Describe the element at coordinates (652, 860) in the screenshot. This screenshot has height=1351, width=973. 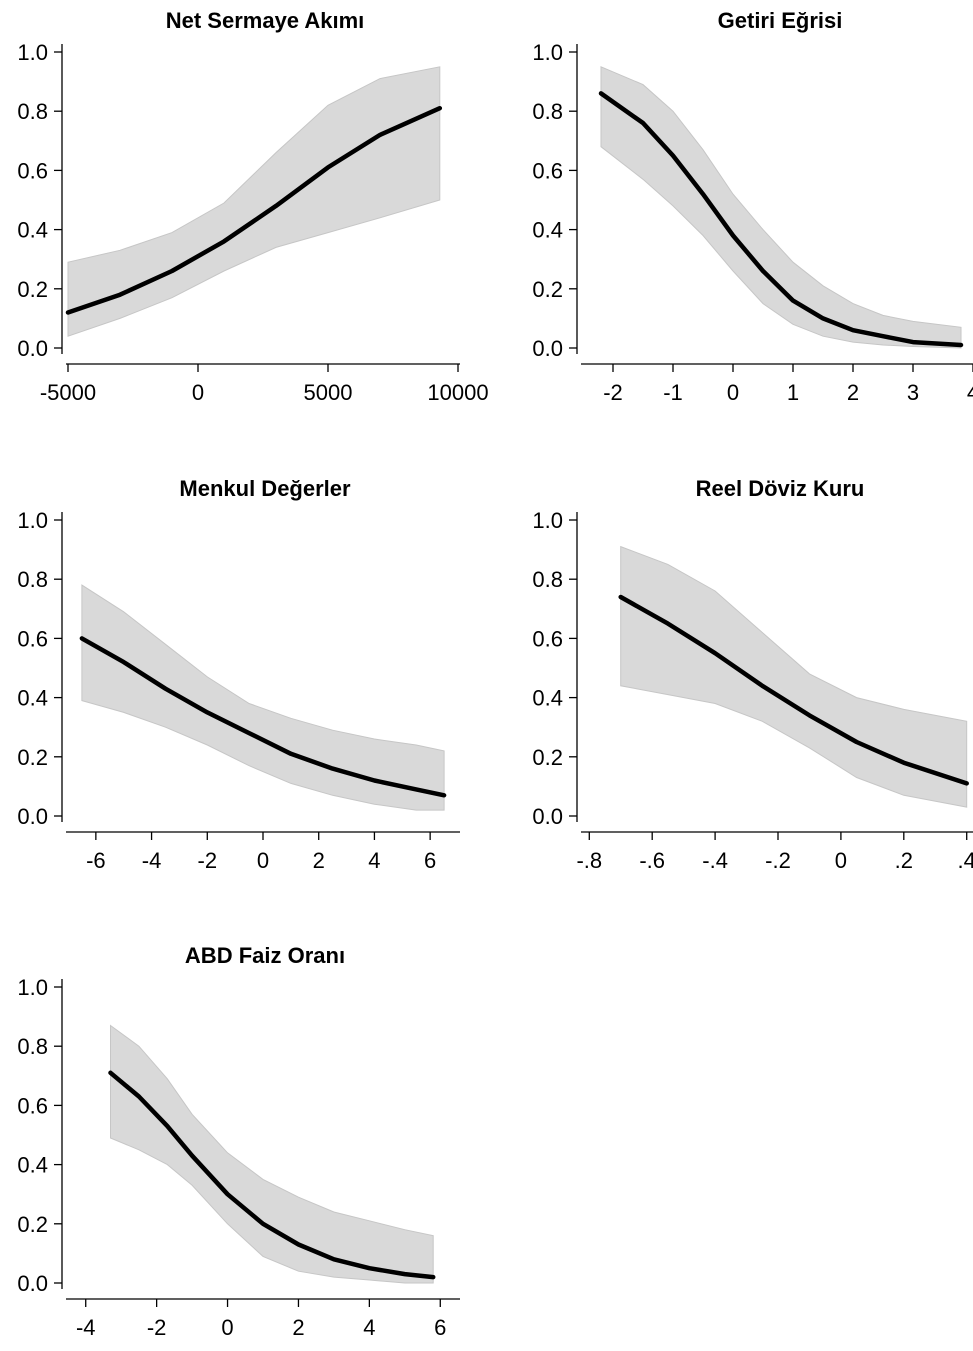
I see `x-tick-label: -.6` at that location.